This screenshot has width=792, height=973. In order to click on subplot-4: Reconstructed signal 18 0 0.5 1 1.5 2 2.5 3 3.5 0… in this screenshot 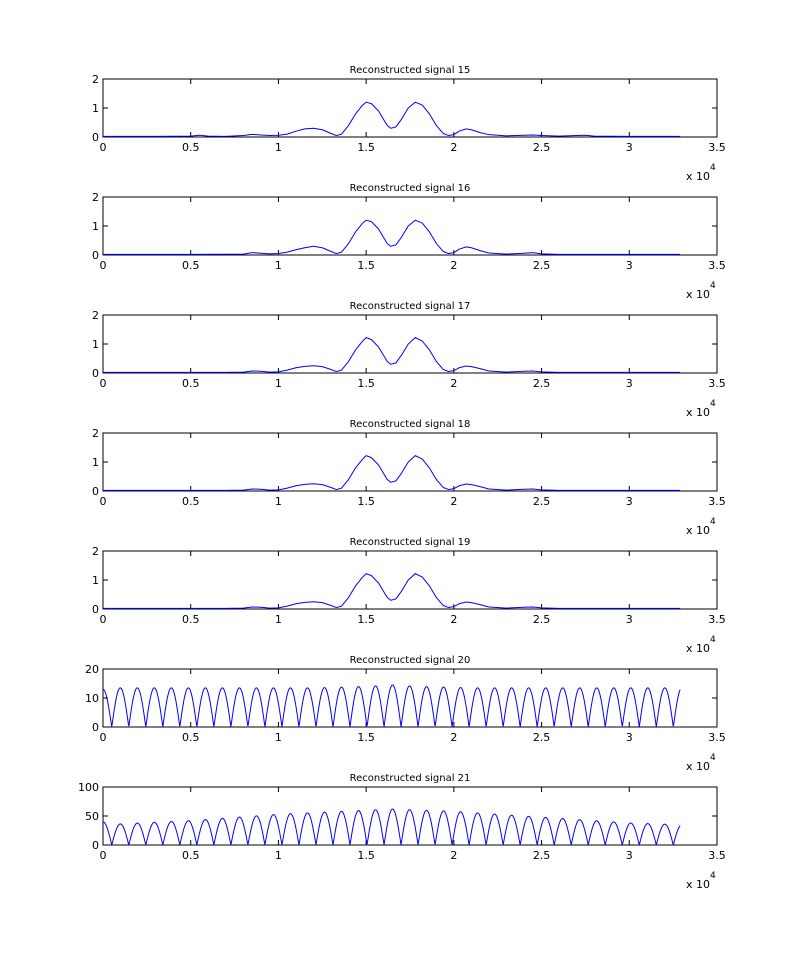, I will do `click(409, 478)`.